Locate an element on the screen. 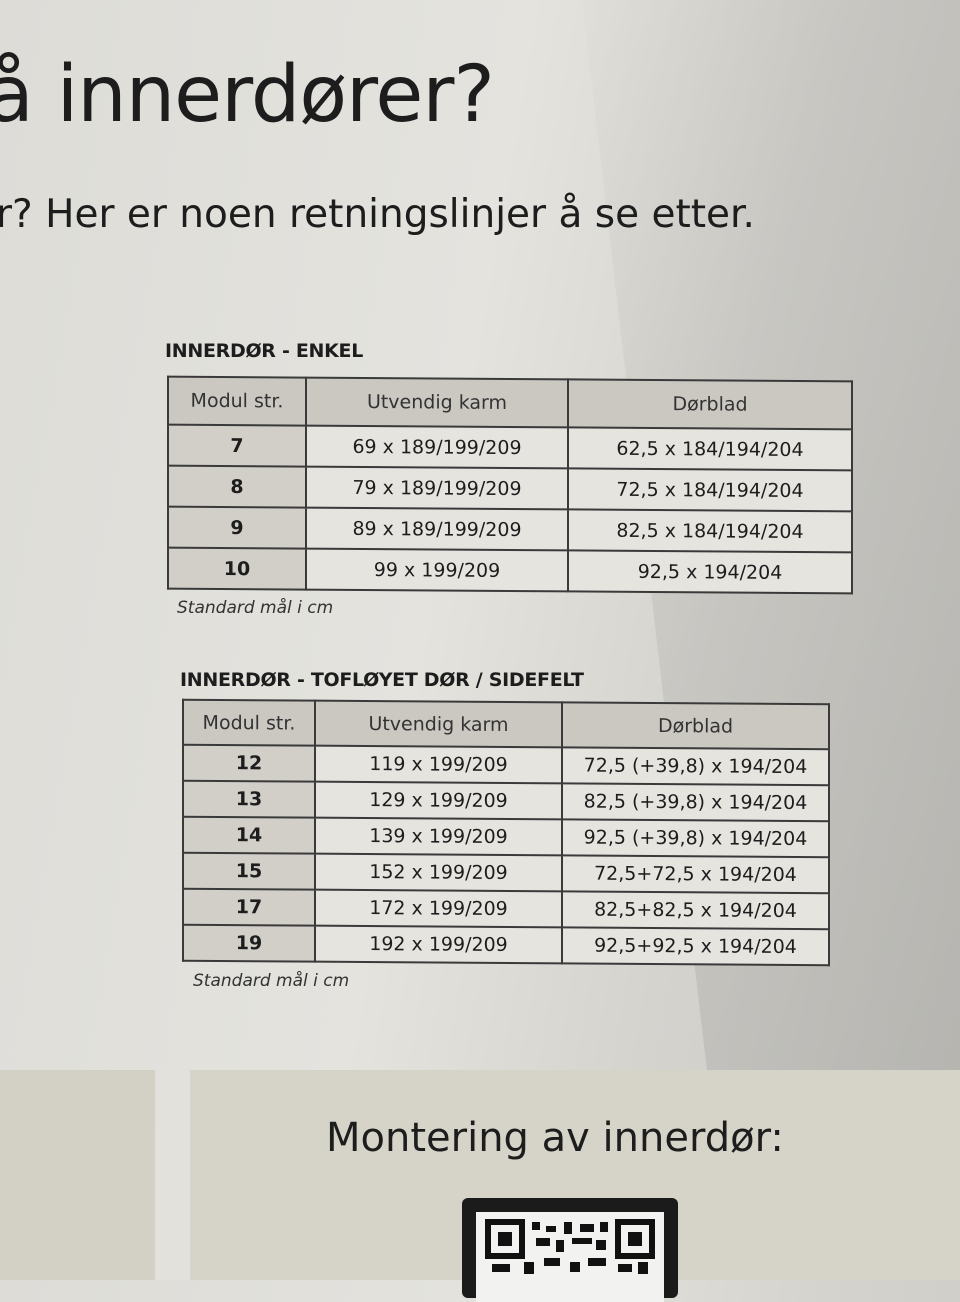  table-row: 14 139 x 199/209 92,5 (+39,8) x 194/204 is located at coordinates (506, 837).